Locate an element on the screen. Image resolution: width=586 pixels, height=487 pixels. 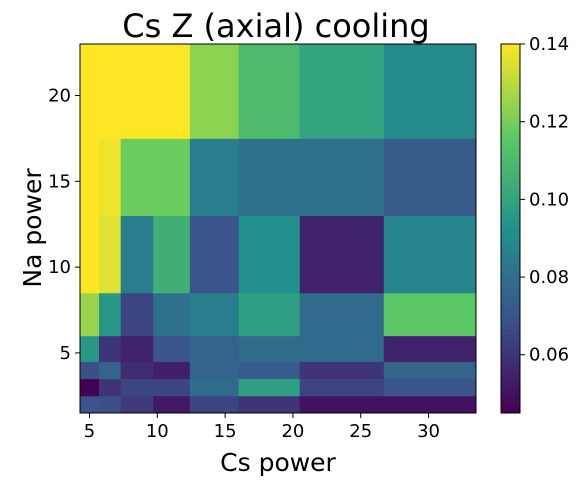
chart-title: Cs Z (axial) cooling is located at coordinates (275, 26).